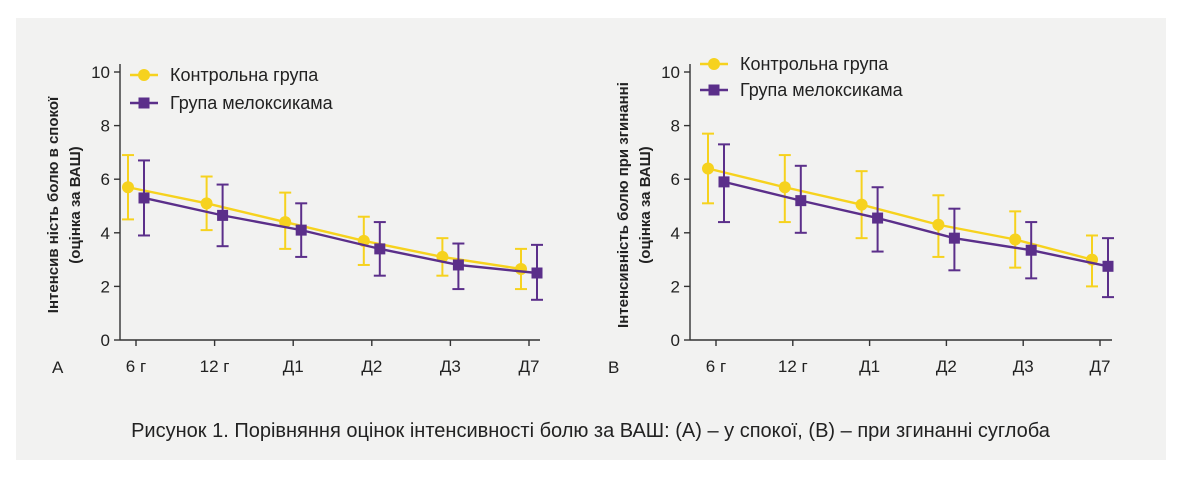 This screenshot has width=1181, height=477. What do you see at coordinates (623, 205) in the screenshot?
I see `y-axis-label: Інтенсивність болю при згинанні` at bounding box center [623, 205].